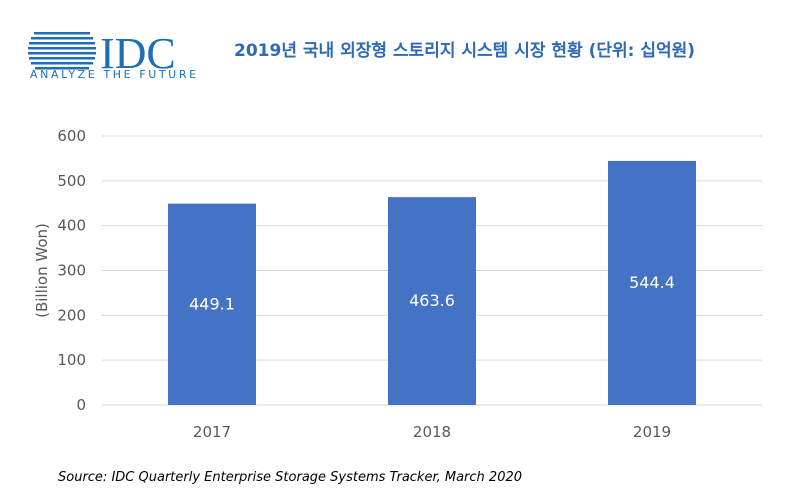  Describe the element at coordinates (71, 226) in the screenshot. I see `y-tick-label: 400` at that location.